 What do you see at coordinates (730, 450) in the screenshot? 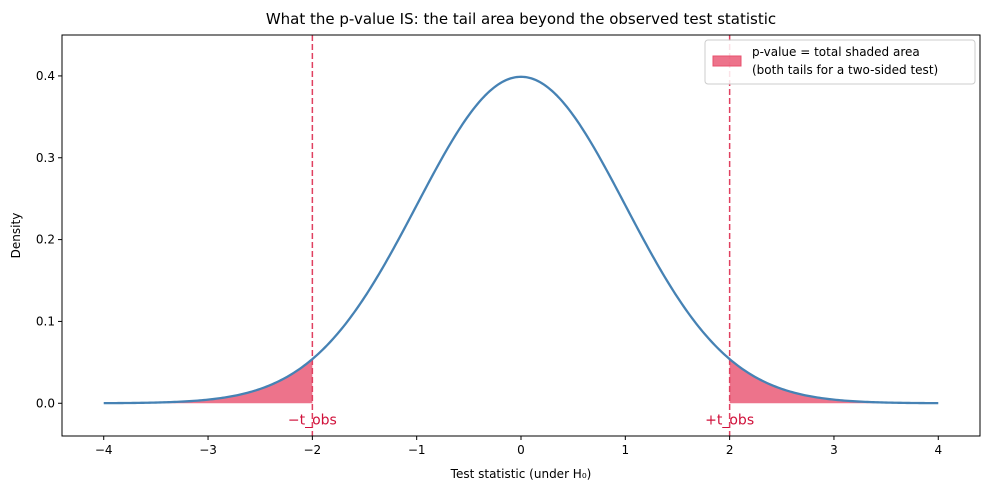
I see `x-tick-label: 2` at bounding box center [730, 450].